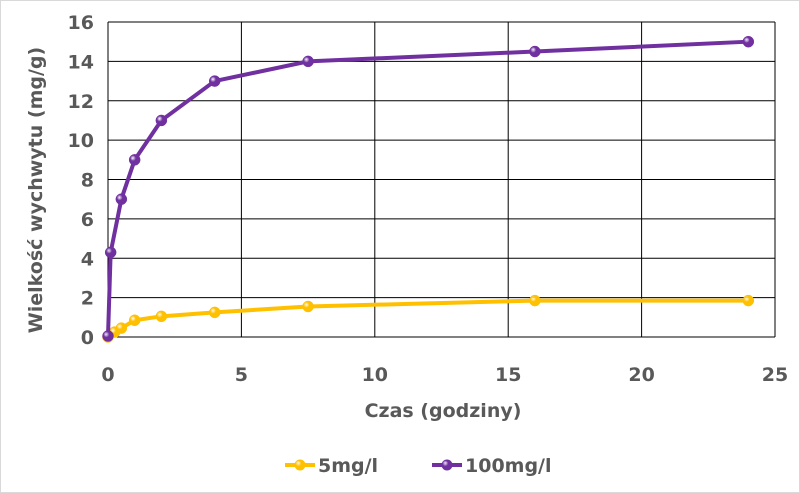 The image size is (800, 493). I want to click on y-tick-label: 0, so click(87, 338).